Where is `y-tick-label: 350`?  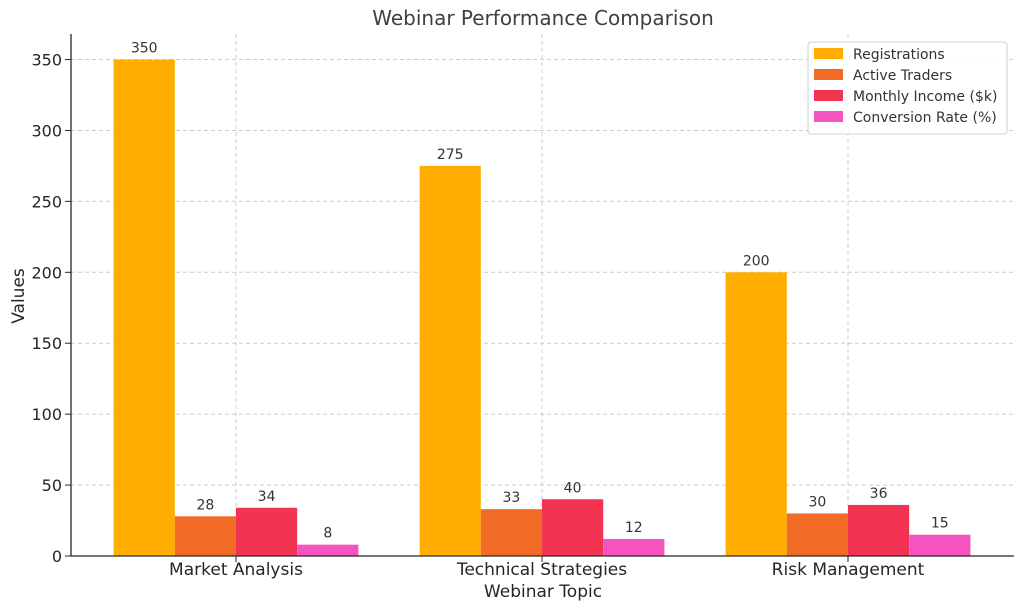
y-tick-label: 350 is located at coordinates (46, 60).